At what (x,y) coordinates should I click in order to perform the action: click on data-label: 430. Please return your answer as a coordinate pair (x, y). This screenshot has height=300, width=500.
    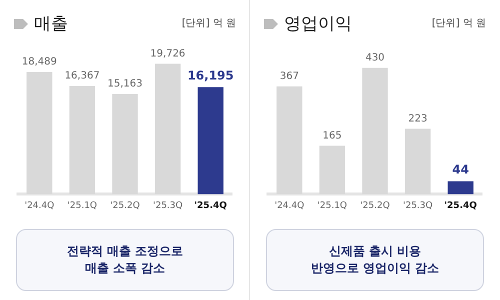
    Looking at the image, I should click on (375, 58).